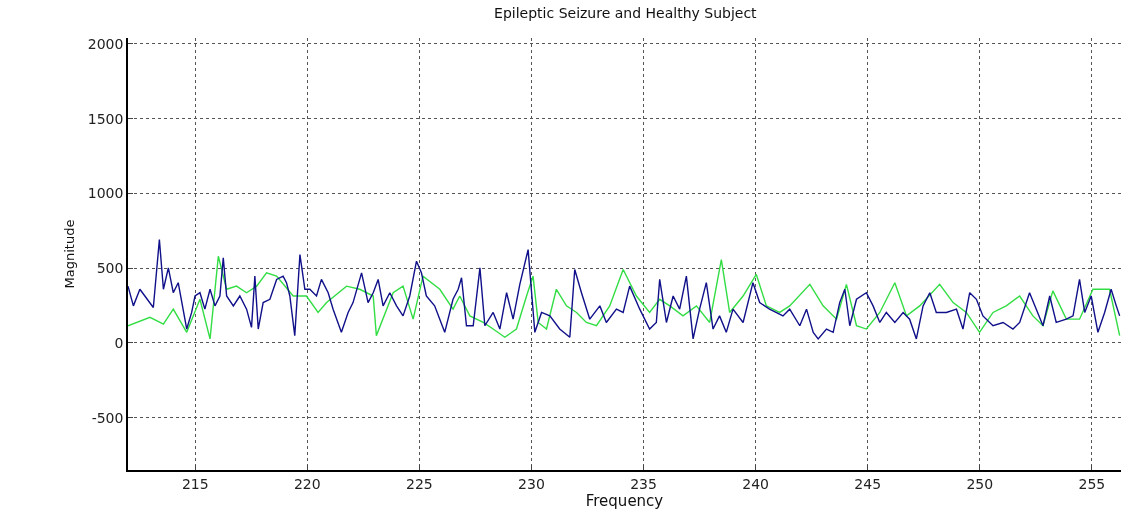 Image resolution: width=1137 pixels, height=516 pixels. What do you see at coordinates (419, 483) in the screenshot?
I see `x-tick-label: 225` at bounding box center [419, 483].